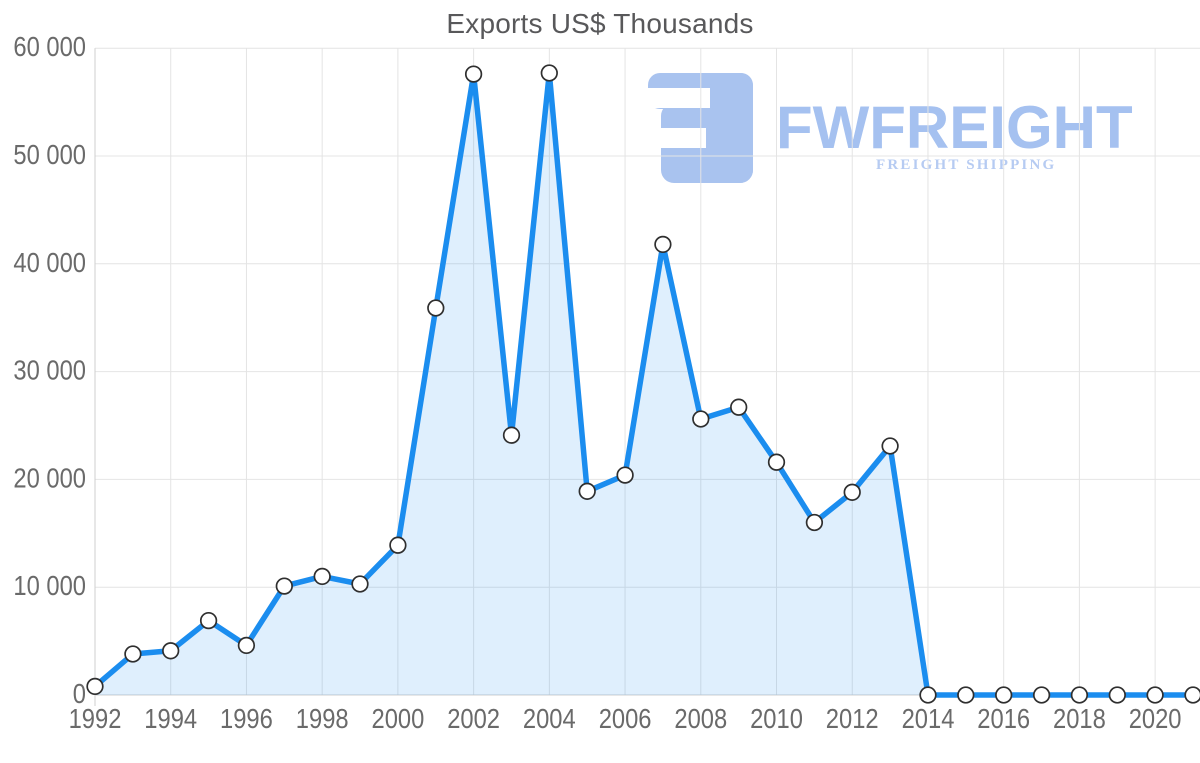  I want to click on y-axis-labels: 0 10 000 20 000 30 000 40 000 50 000 60 000, so click(49, 370).